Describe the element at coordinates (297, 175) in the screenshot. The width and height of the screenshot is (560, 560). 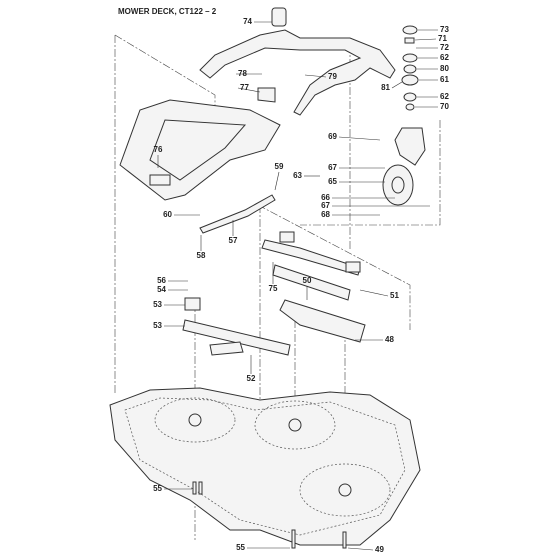
I see `part-callout: 63` at that location.